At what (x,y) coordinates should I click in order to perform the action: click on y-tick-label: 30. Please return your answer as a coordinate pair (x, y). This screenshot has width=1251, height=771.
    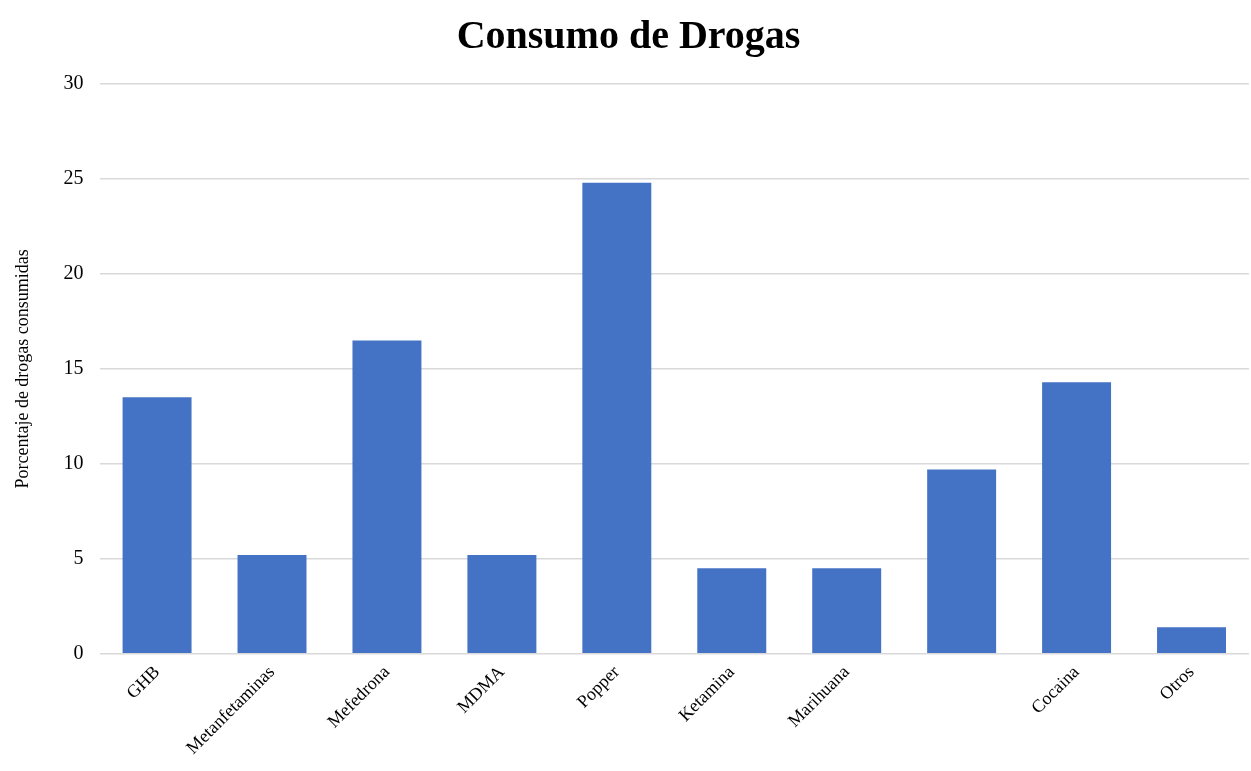
    Looking at the image, I should click on (73, 82).